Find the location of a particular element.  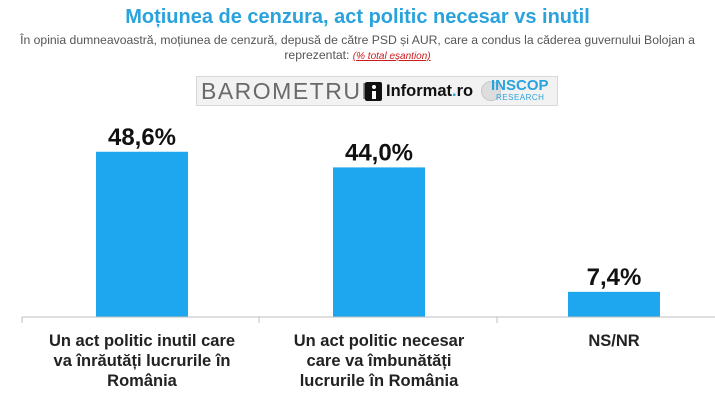

research-logo: RESEARCH is located at coordinates (520, 97).